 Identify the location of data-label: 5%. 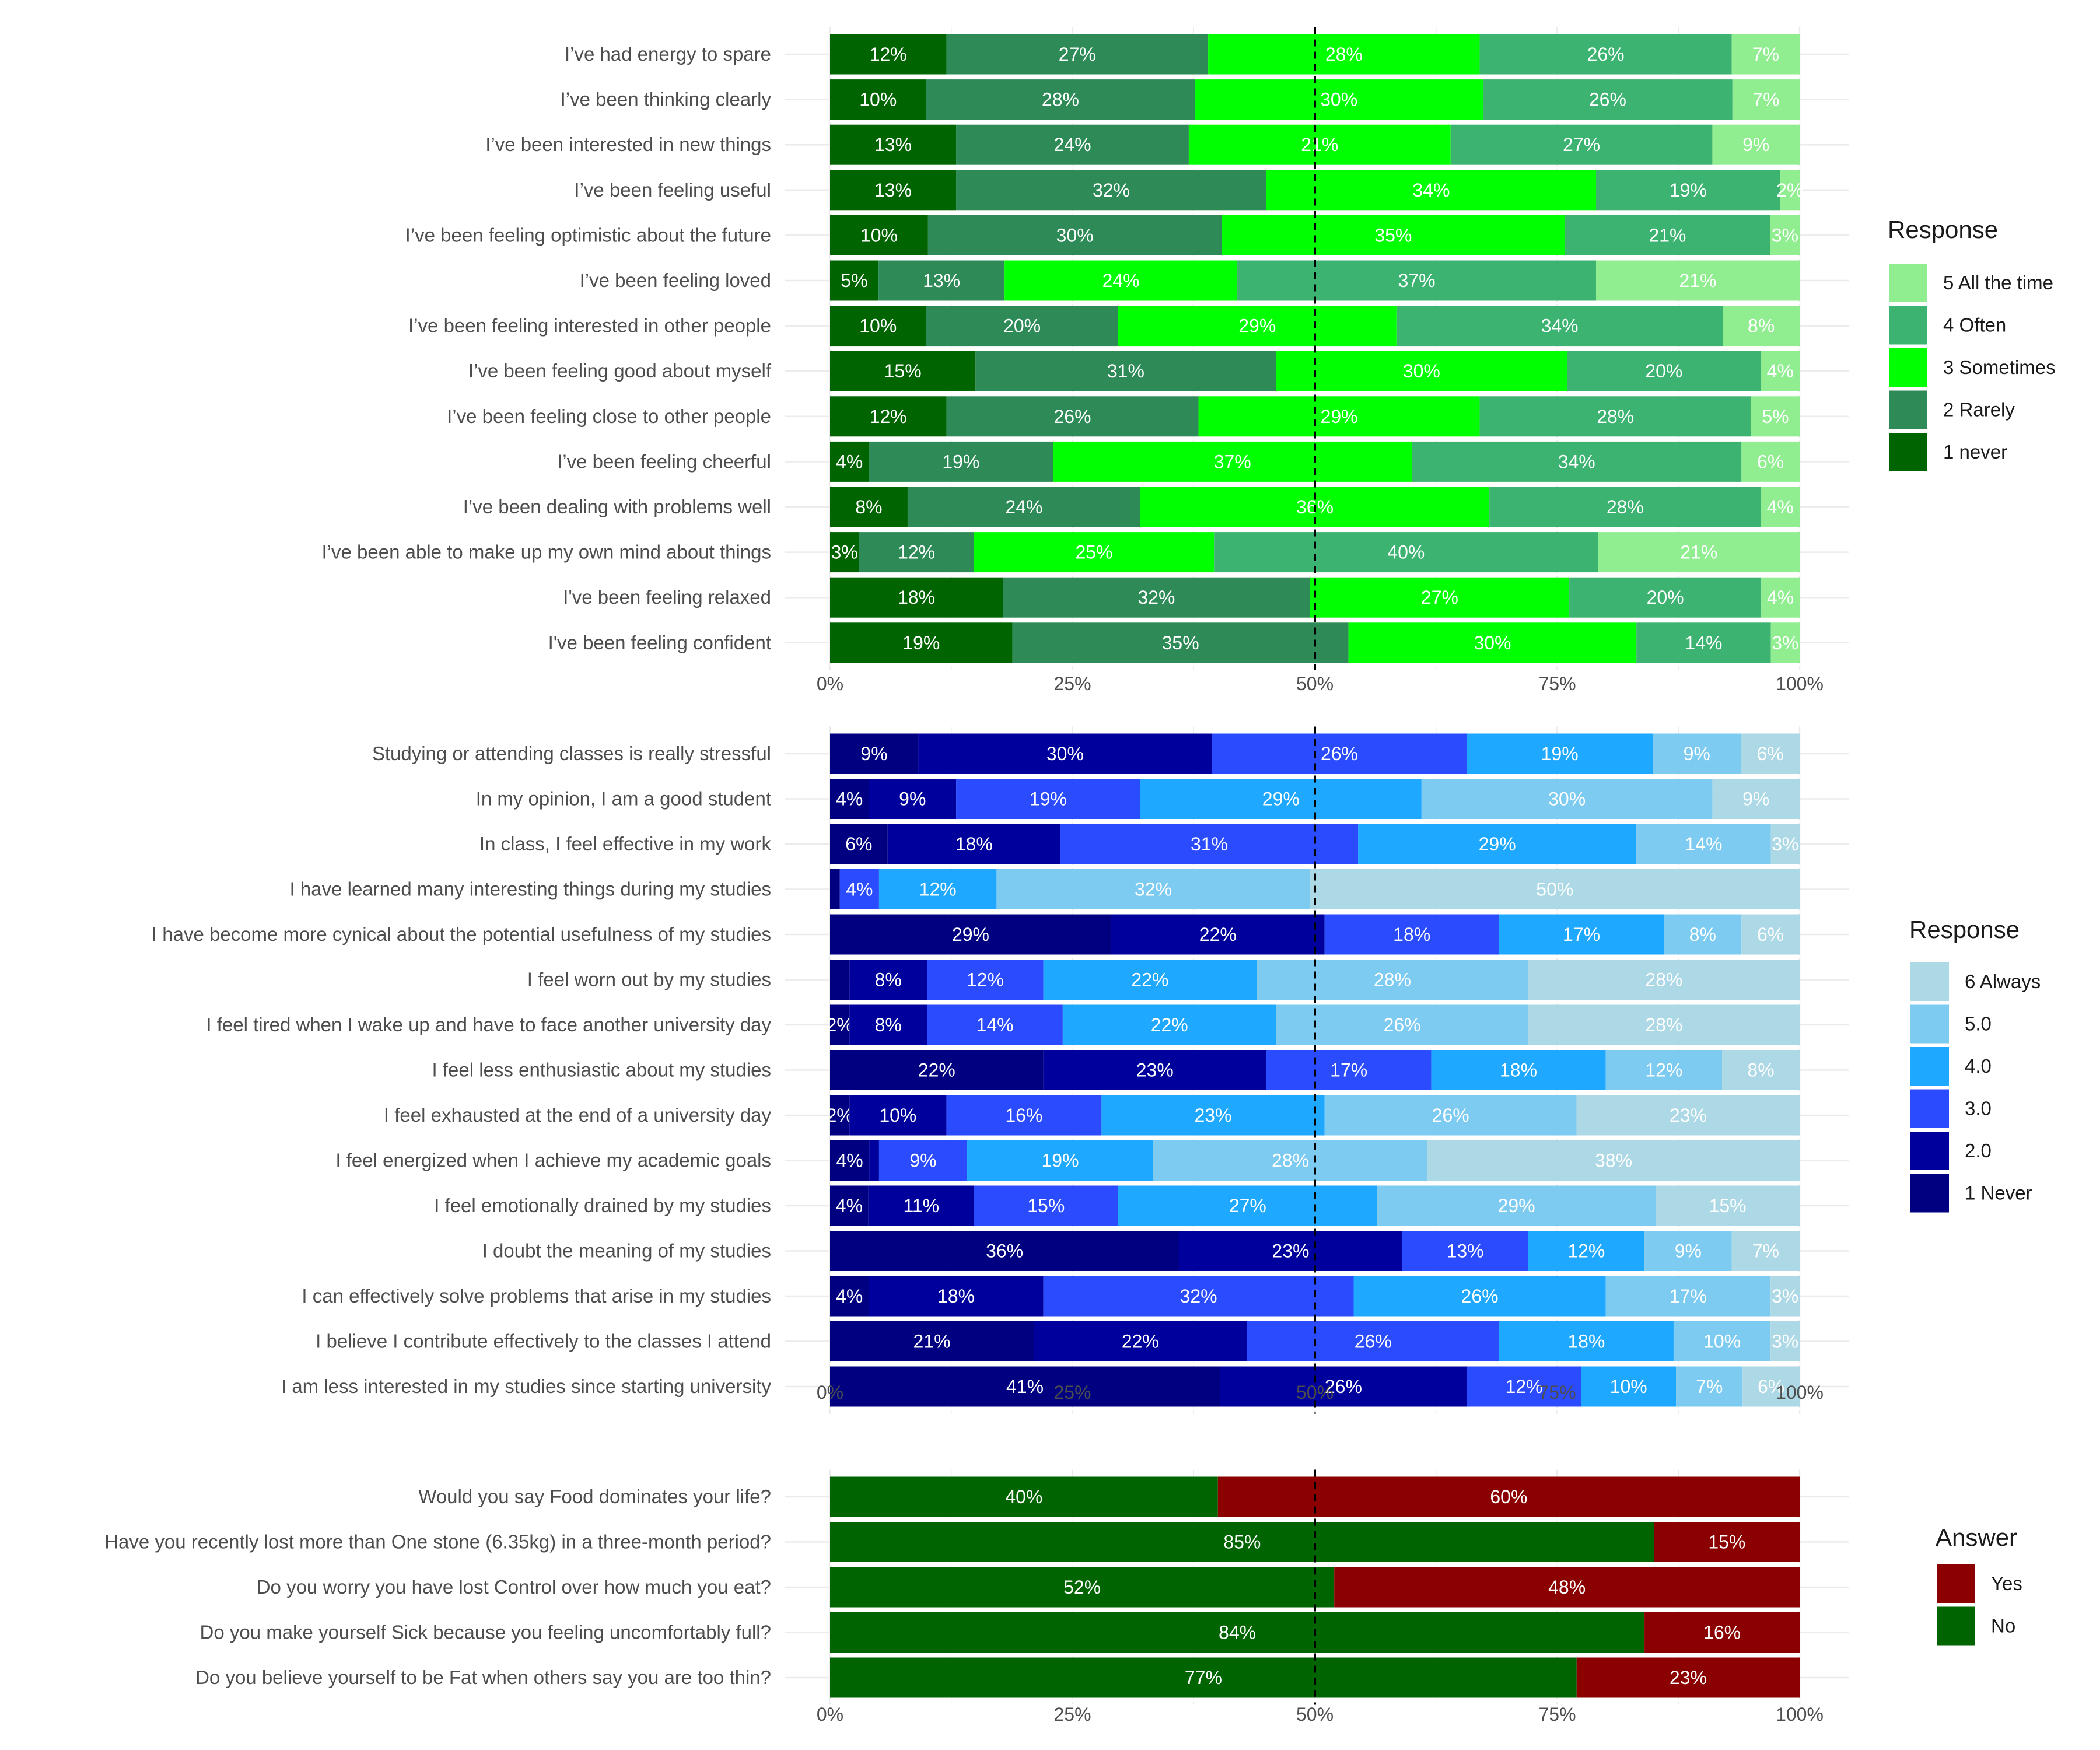
(1775, 416).